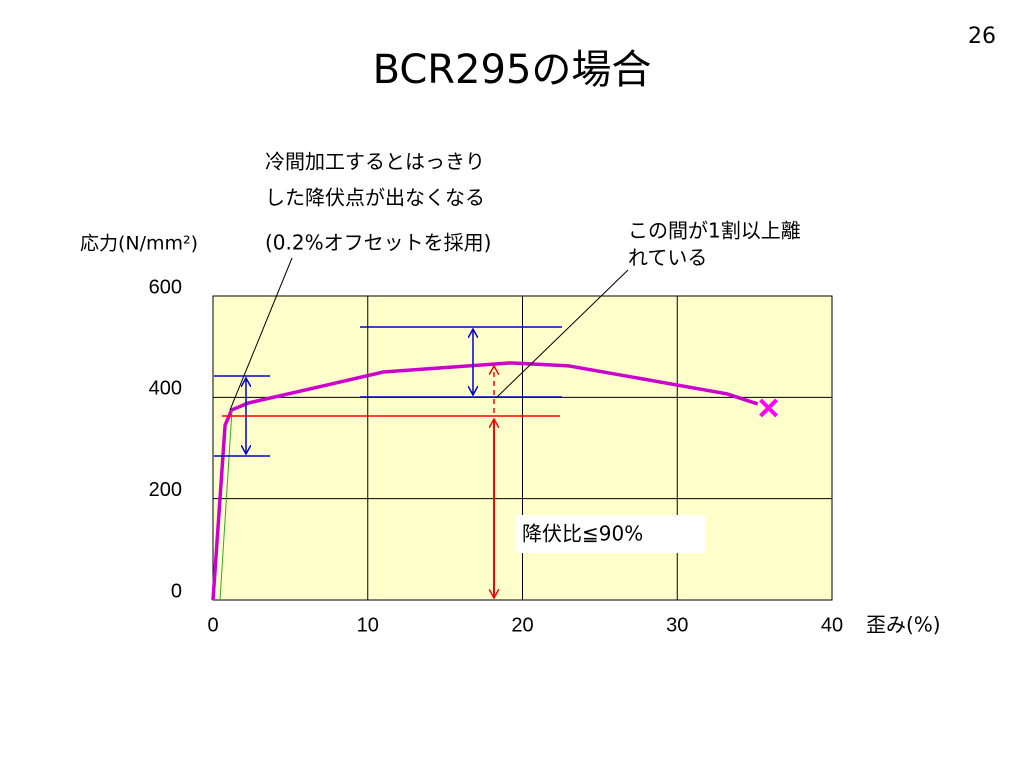 This screenshot has width=1024, height=768. What do you see at coordinates (375, 198) in the screenshot?
I see `annotation: した降伏点が出なくなる` at bounding box center [375, 198].